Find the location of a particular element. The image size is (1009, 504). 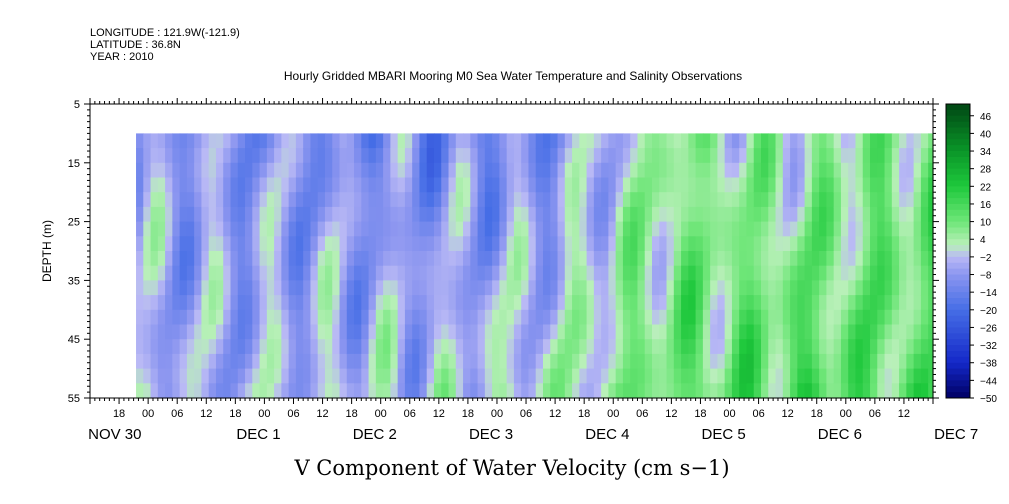

heatmap-cell-1946 is located at coordinates (924, 170).